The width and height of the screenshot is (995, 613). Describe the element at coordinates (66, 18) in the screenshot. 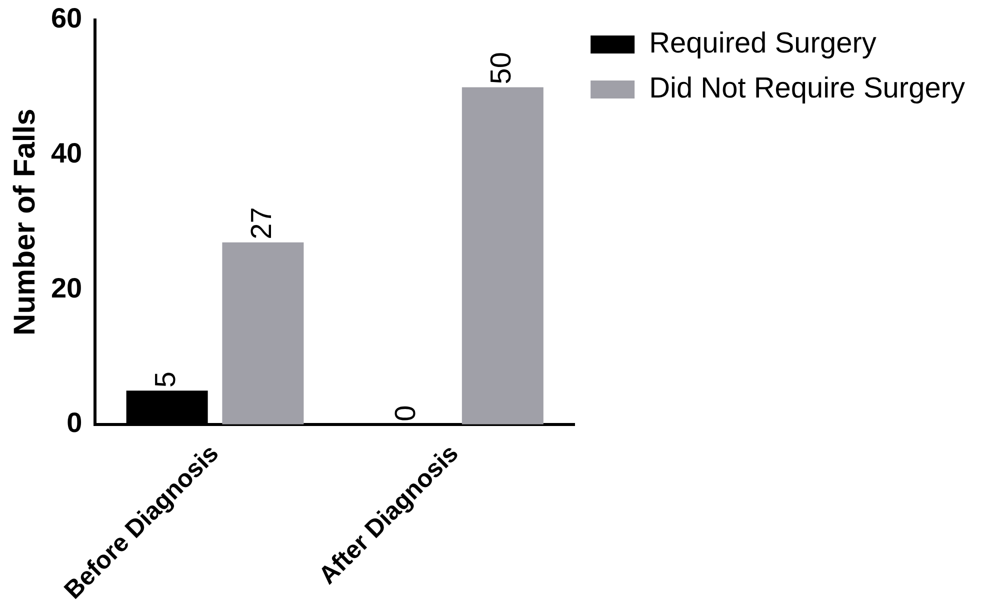

I see `y-tick-label: 60` at that location.